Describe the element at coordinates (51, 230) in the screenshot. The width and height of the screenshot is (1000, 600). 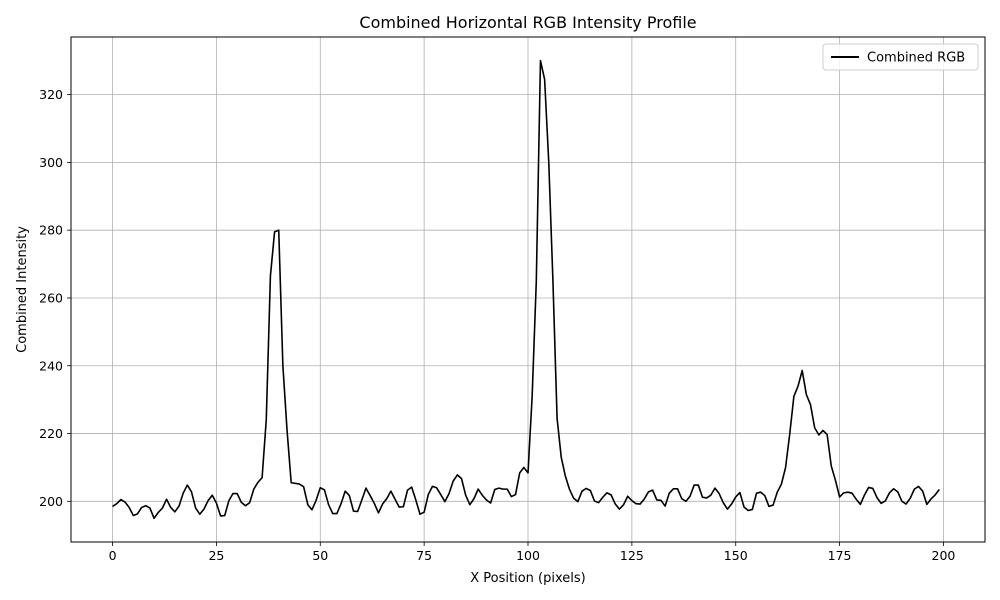
I see `y-tick-label: 280` at that location.